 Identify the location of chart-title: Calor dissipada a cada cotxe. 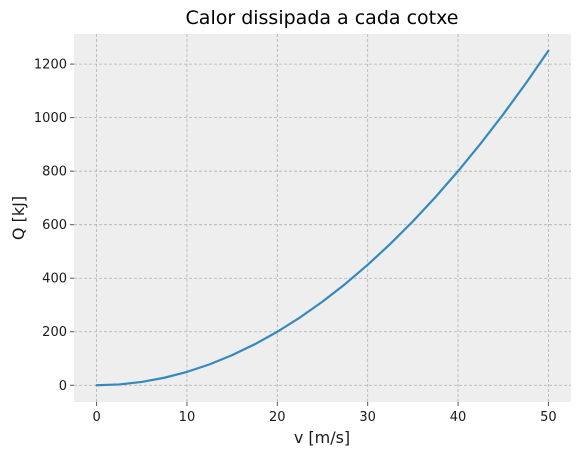
(322, 18).